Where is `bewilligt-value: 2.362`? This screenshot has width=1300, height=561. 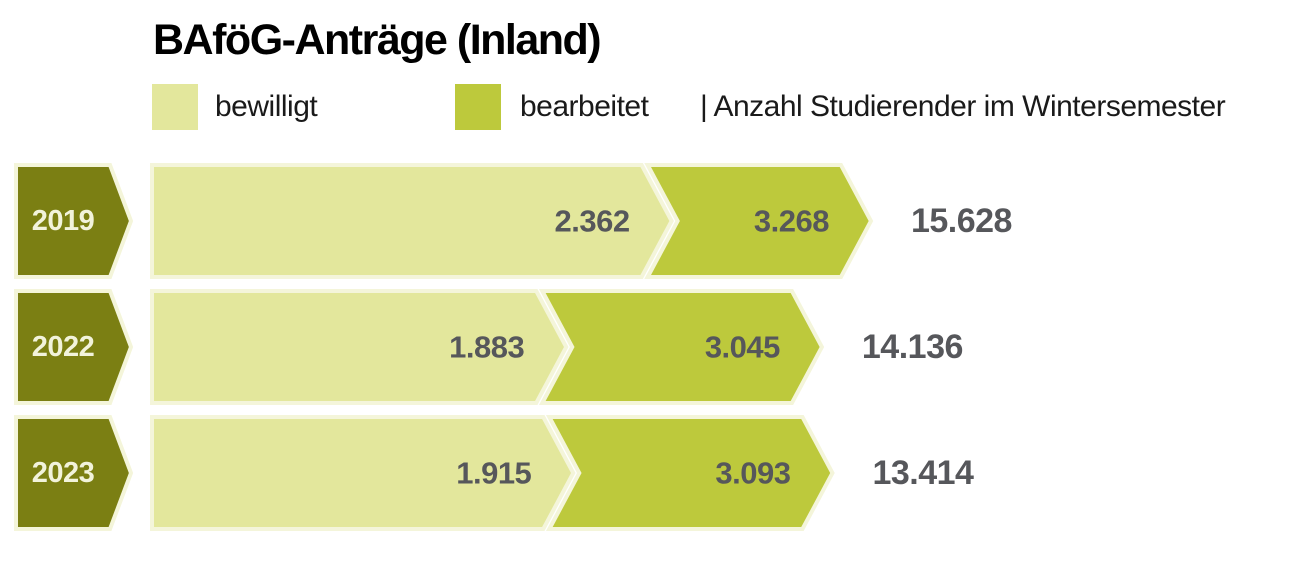 bewilligt-value: 2.362 is located at coordinates (592, 221).